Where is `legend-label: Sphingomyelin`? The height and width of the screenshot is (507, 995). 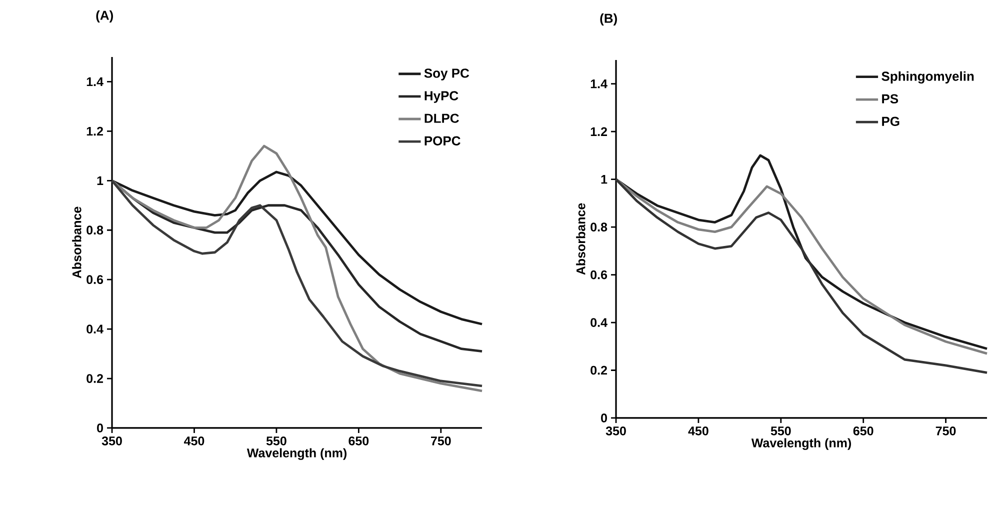
legend-label: Sphingomyelin is located at coordinates (928, 77).